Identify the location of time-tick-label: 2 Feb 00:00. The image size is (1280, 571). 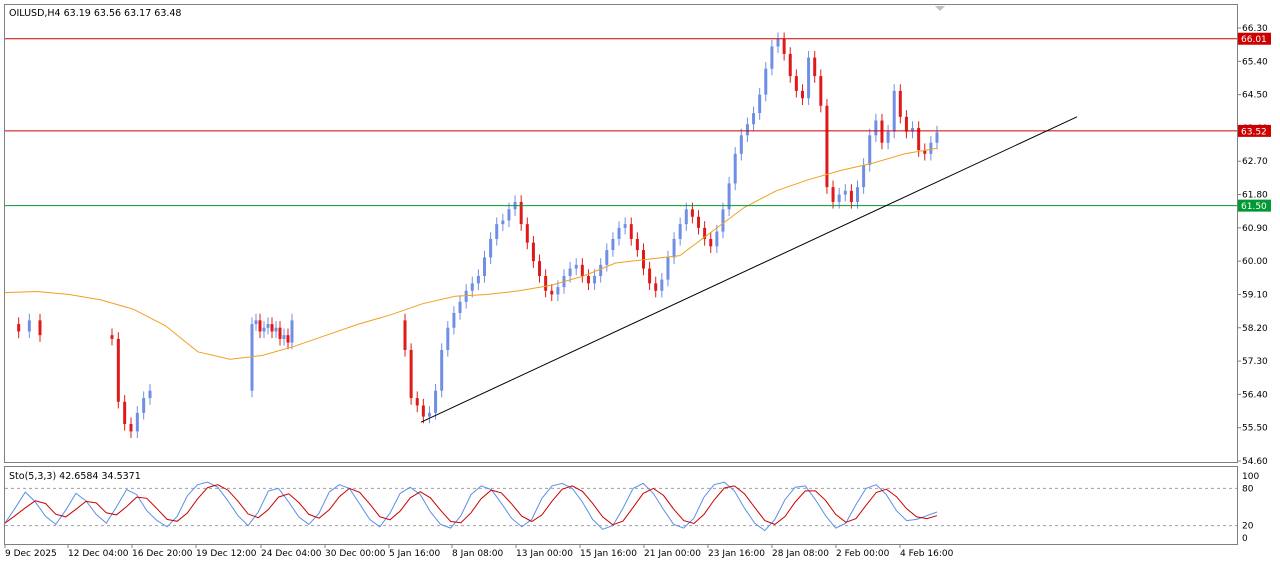
(863, 554).